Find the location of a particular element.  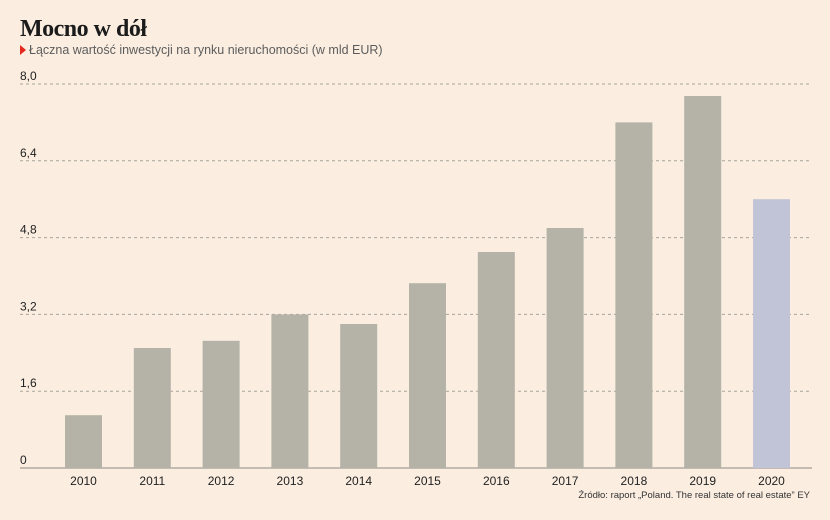

x-tick-label: 2013 is located at coordinates (290, 481).